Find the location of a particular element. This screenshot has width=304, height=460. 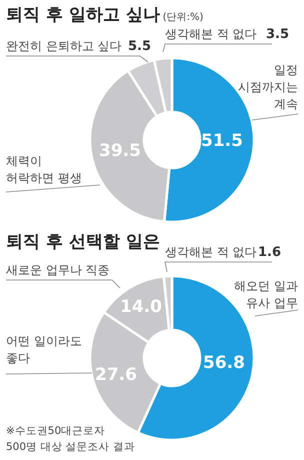

title: 퇴직 후 선택할 일은 is located at coordinates (83, 242).